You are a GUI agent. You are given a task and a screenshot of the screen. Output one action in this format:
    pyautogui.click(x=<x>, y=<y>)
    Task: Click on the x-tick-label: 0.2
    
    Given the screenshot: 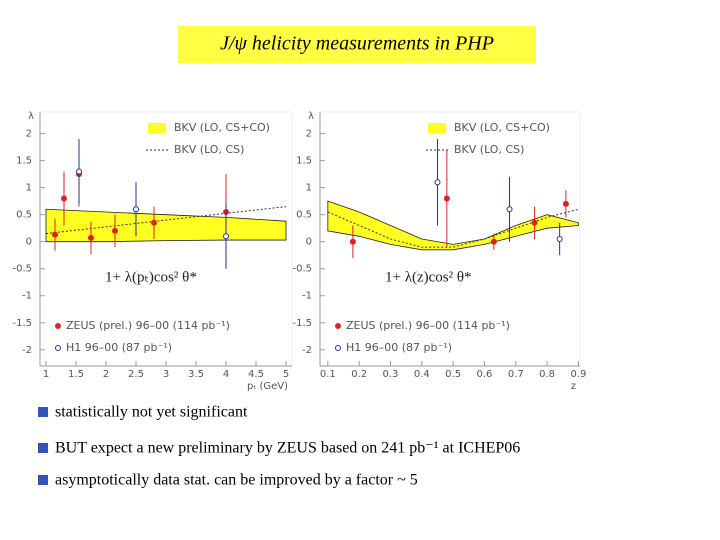 What is the action you would take?
    pyautogui.click(x=359, y=374)
    